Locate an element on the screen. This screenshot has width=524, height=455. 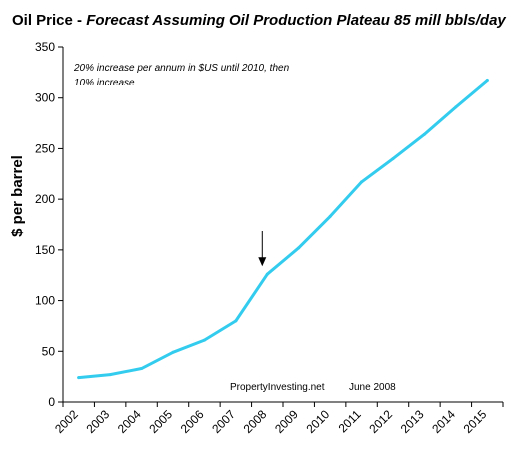
arrow-indicator is located at coordinates (262, 249).